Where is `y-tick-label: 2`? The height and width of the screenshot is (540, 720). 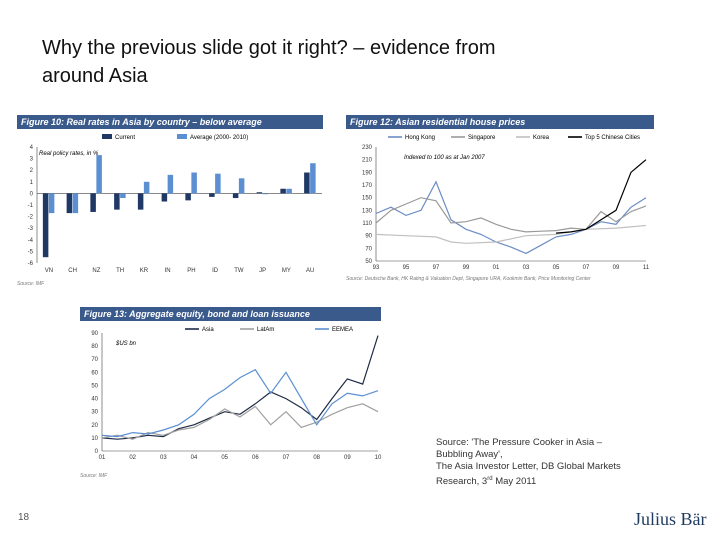 y-tick-label: 2 is located at coordinates (32, 171).